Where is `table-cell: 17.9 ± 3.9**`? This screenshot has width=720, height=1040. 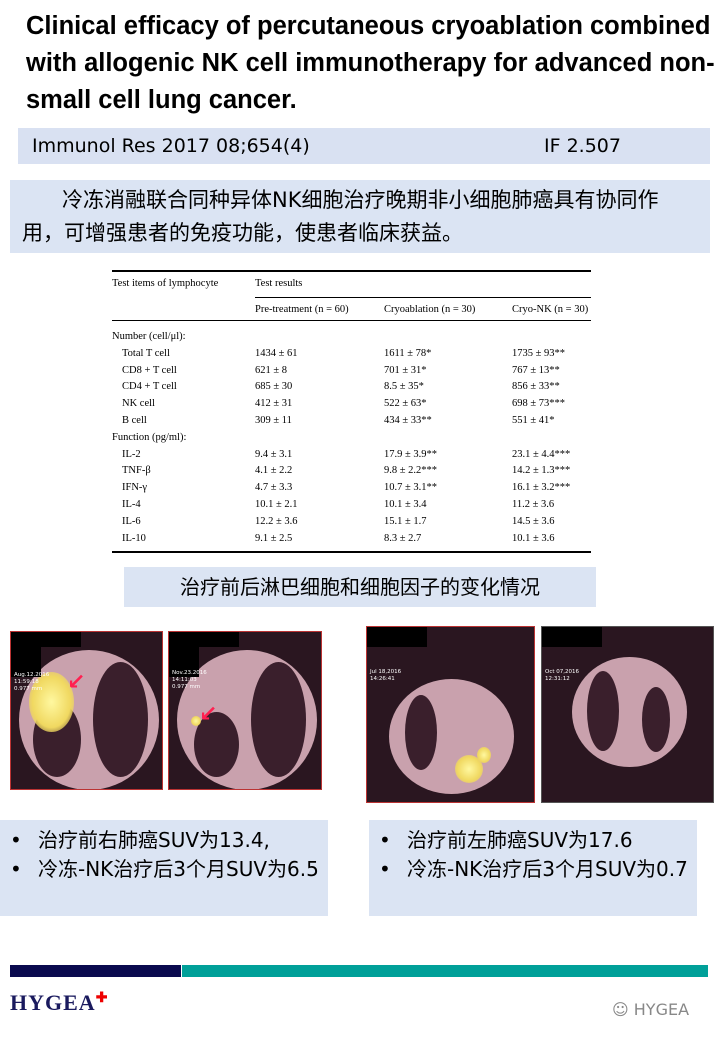 table-cell: 17.9 ± 3.9** is located at coordinates (411, 454).